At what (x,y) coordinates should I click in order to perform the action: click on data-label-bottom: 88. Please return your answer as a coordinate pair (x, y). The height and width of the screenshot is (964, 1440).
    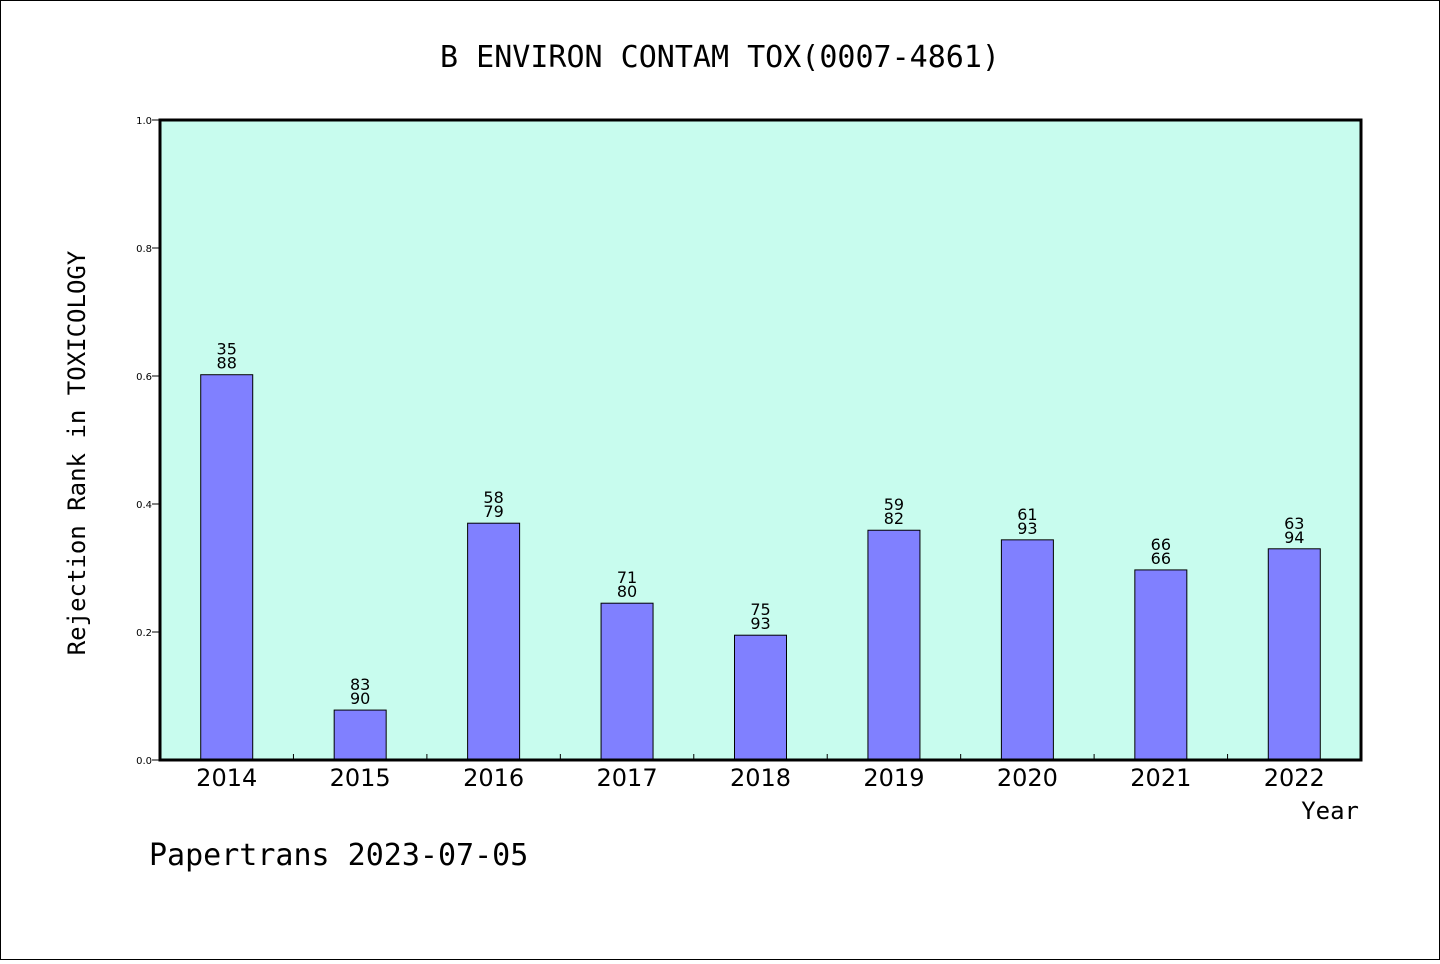
    Looking at the image, I should click on (227, 363).